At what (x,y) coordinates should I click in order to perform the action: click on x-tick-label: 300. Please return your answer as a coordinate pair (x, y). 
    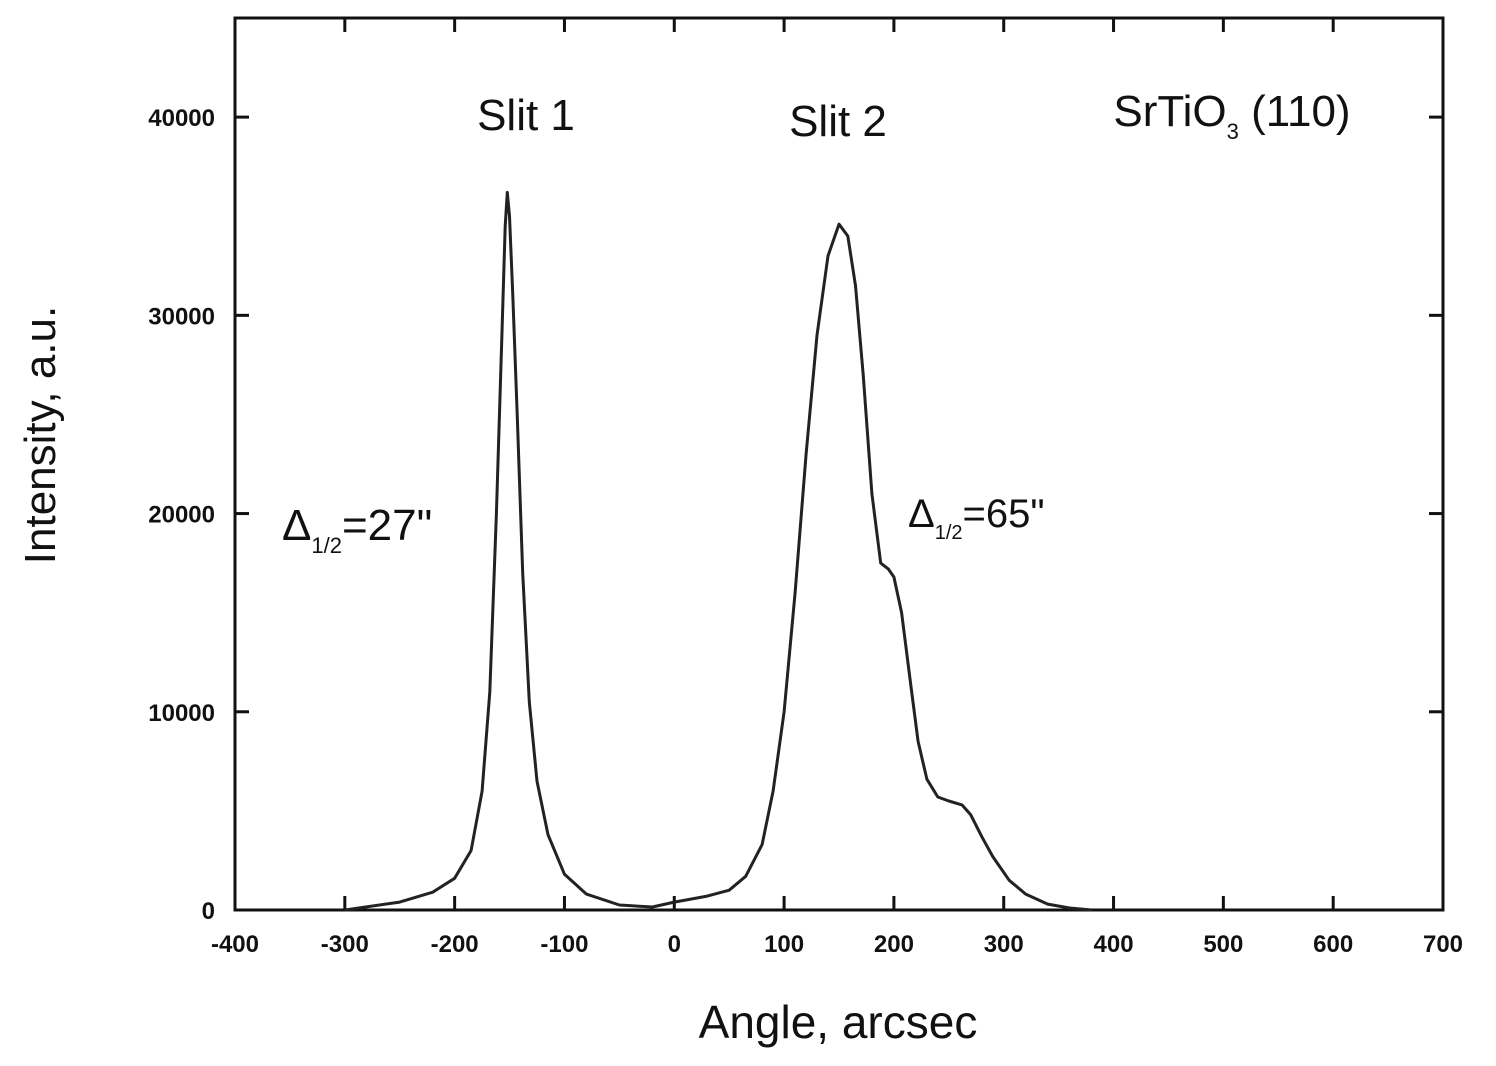
    Looking at the image, I should click on (1004, 944).